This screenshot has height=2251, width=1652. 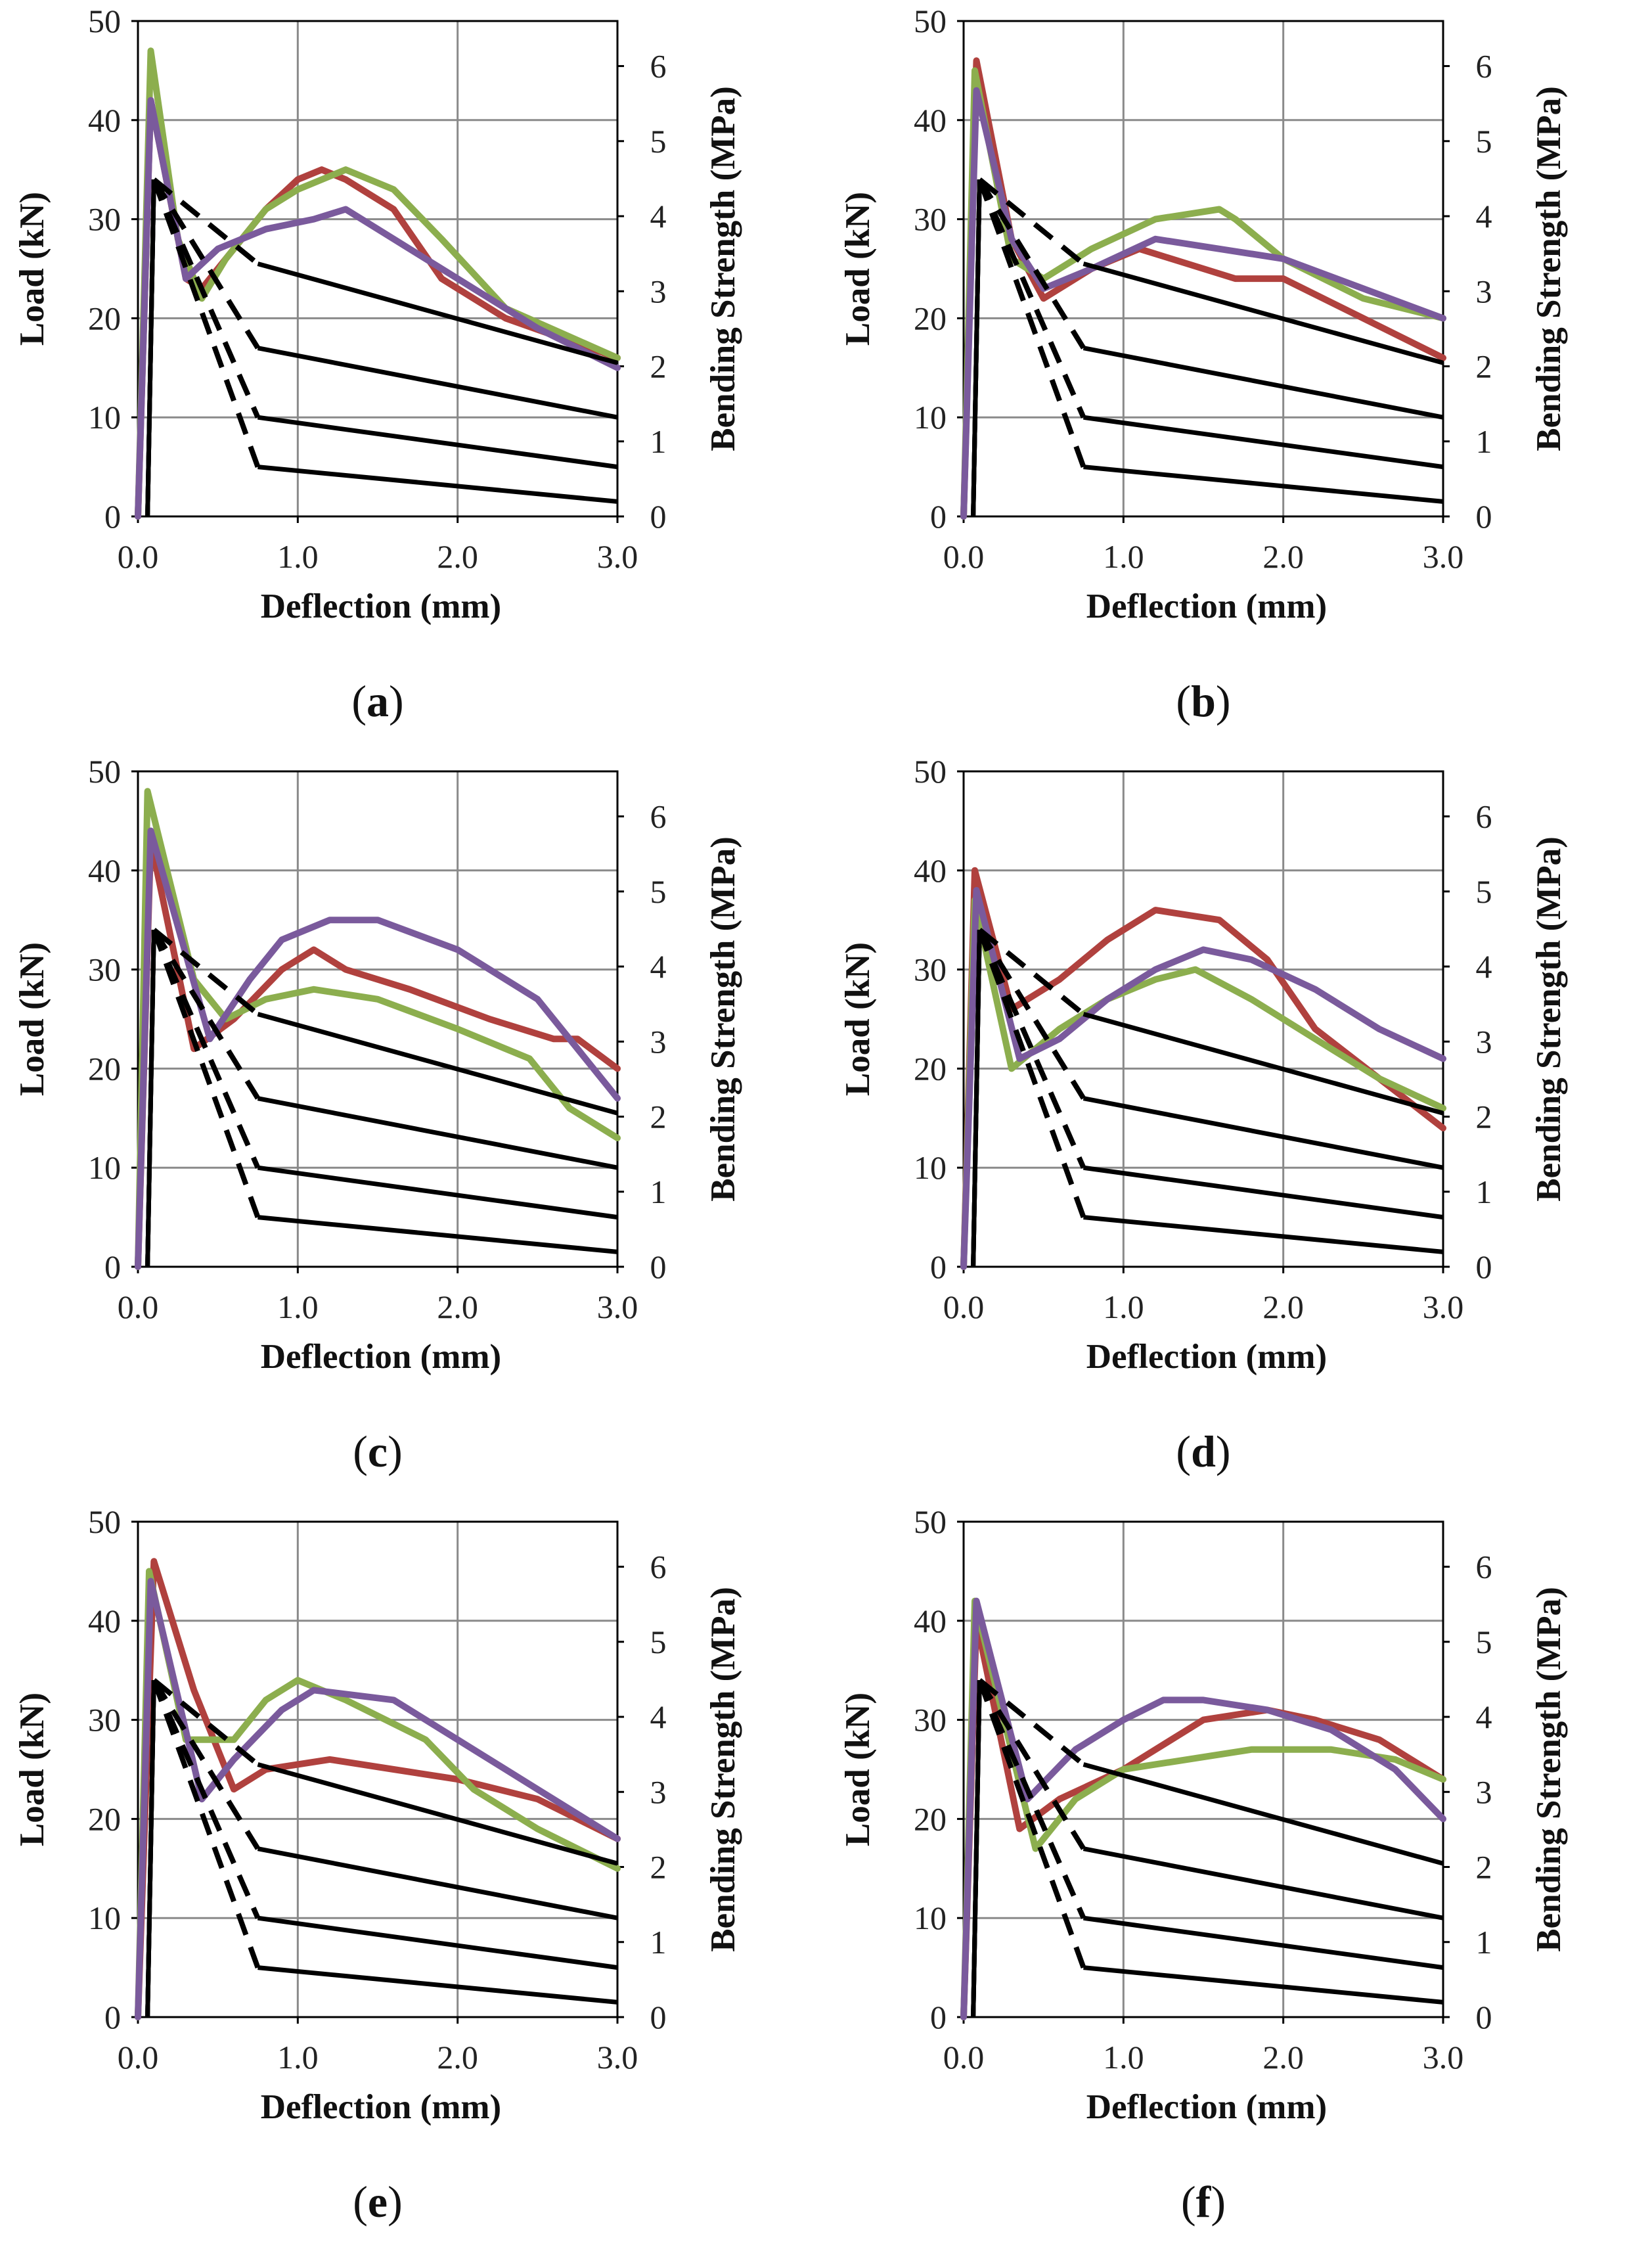 I want to click on y-tick-label: 20, so click(x=104, y=1068).